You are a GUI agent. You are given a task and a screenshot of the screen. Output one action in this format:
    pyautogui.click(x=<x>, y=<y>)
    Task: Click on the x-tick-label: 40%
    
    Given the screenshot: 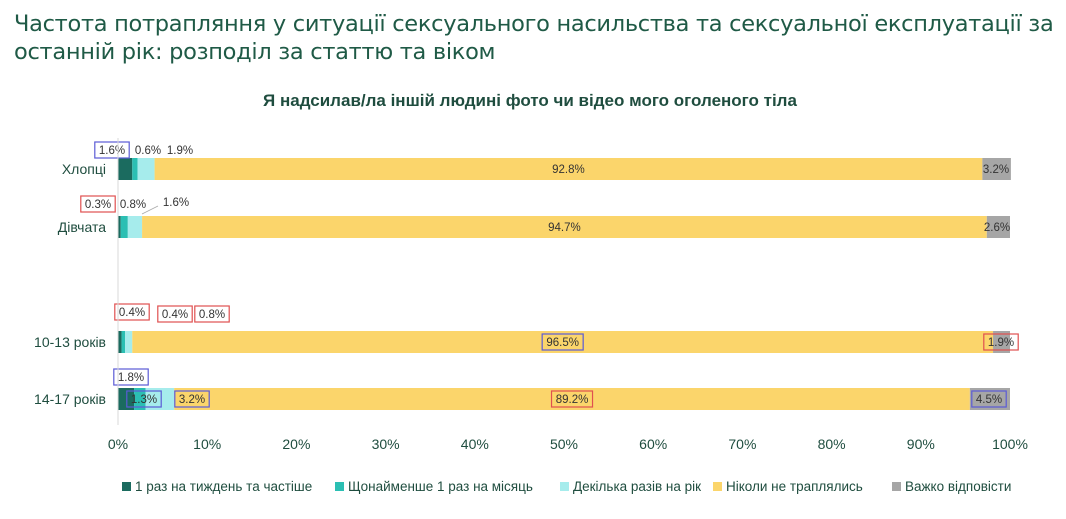 What is the action you would take?
    pyautogui.click(x=475, y=444)
    